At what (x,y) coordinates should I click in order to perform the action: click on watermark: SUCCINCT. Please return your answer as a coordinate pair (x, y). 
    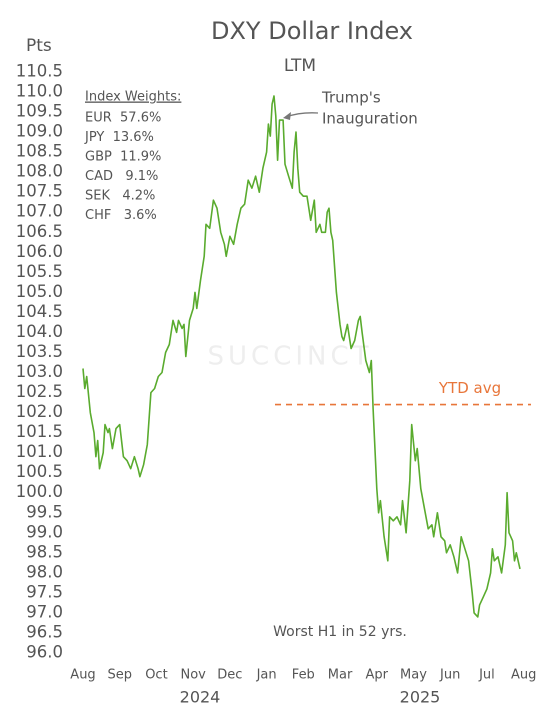
    Looking at the image, I should click on (290, 357).